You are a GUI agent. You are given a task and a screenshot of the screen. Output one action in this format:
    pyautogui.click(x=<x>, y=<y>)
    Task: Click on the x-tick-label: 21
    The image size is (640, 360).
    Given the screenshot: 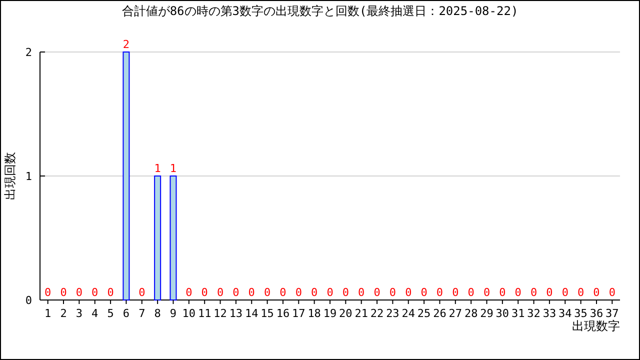 What is the action you would take?
    pyautogui.click(x=361, y=313)
    